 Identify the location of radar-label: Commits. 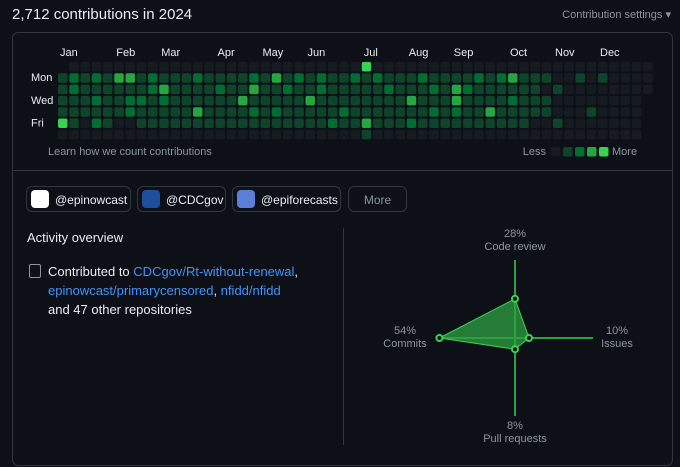
(405, 344).